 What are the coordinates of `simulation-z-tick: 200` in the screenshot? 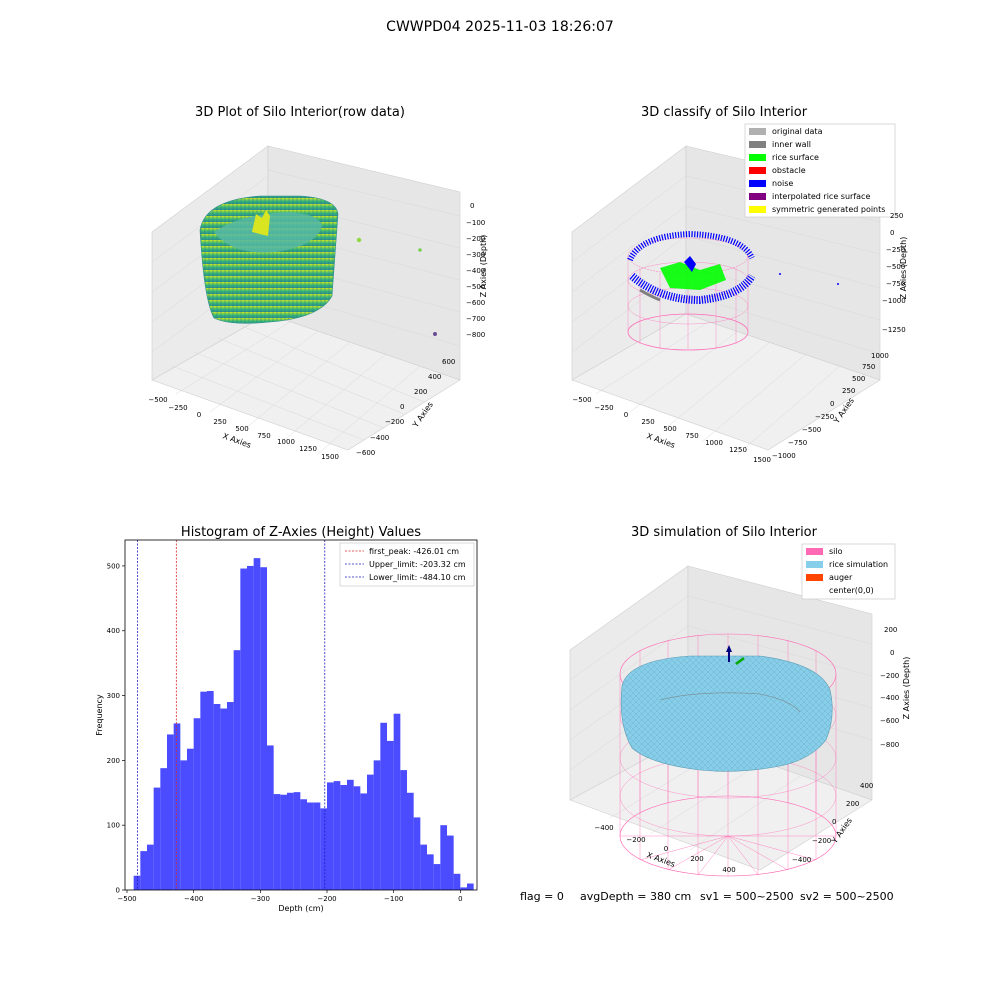 It's located at (890, 630).